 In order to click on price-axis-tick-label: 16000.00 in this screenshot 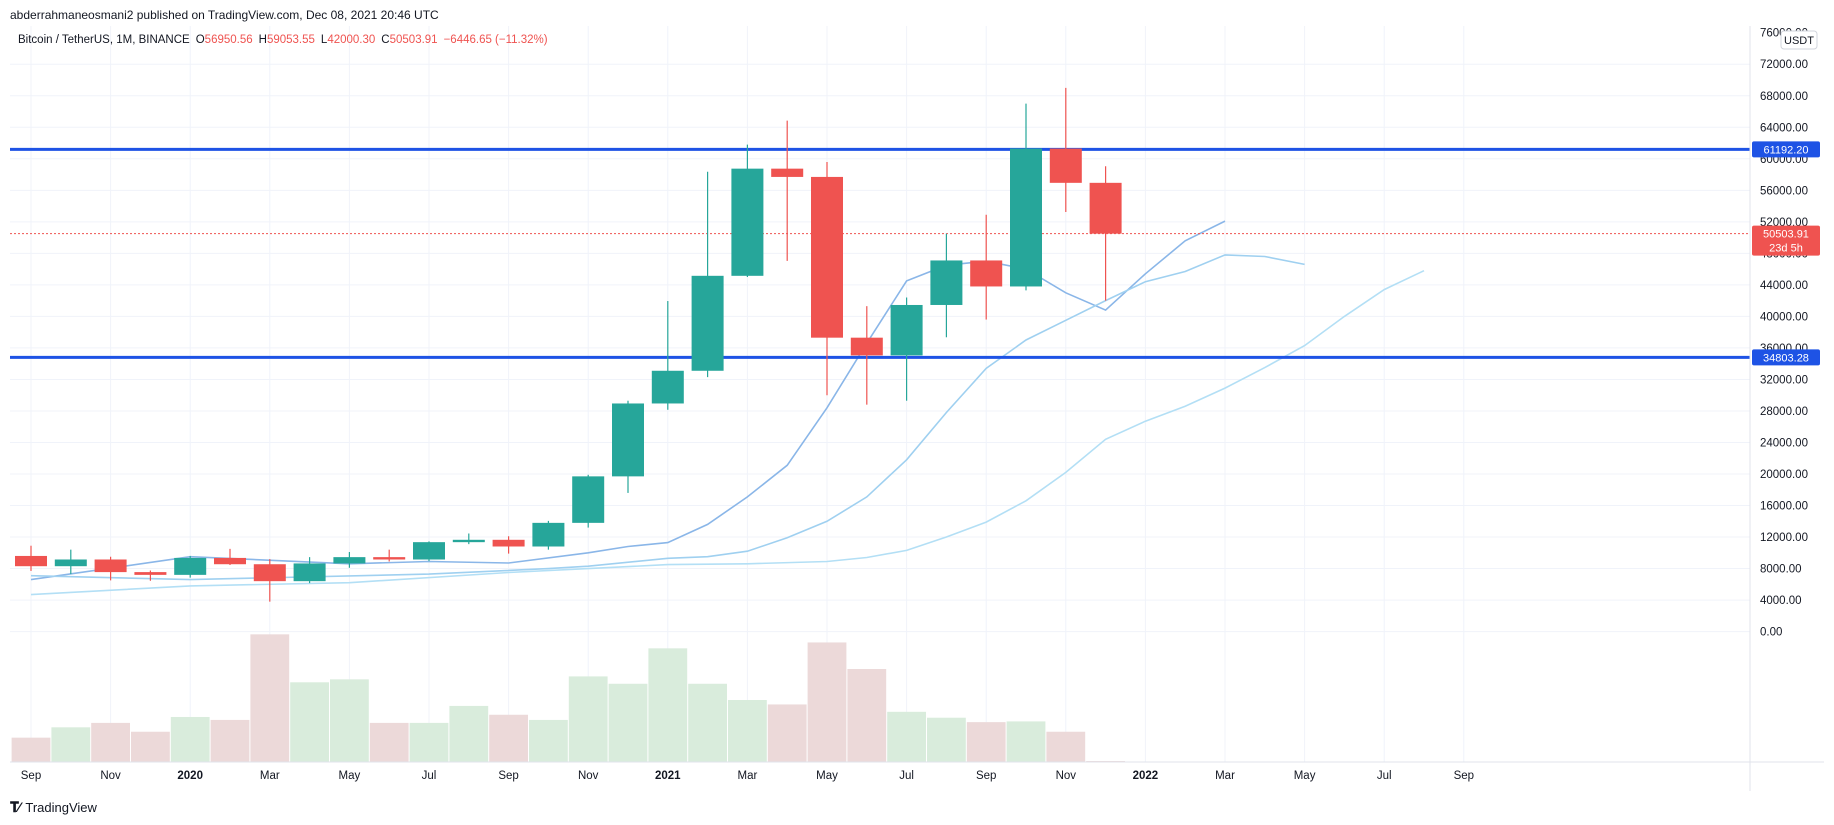, I will do `click(1784, 507)`.